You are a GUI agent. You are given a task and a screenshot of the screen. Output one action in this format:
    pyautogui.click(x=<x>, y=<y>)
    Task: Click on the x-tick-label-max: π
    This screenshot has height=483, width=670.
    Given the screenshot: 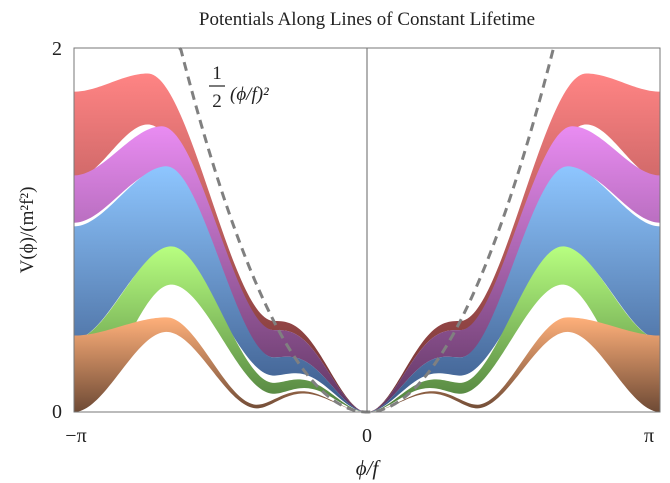 What is the action you would take?
    pyautogui.click(x=649, y=436)
    